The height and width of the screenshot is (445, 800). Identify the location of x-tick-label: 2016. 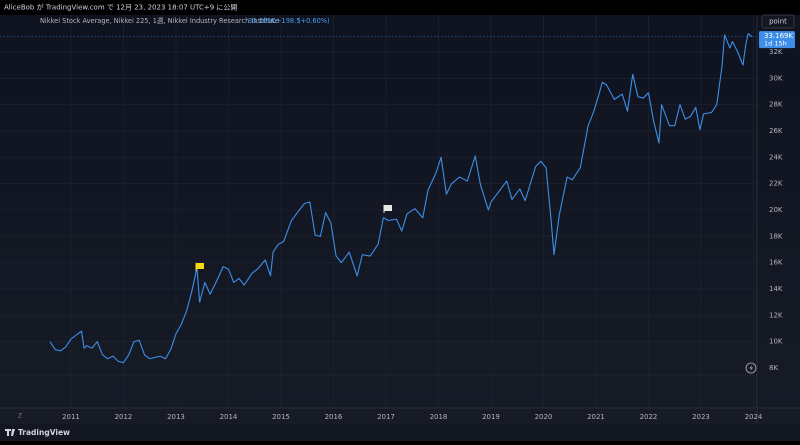
(334, 417).